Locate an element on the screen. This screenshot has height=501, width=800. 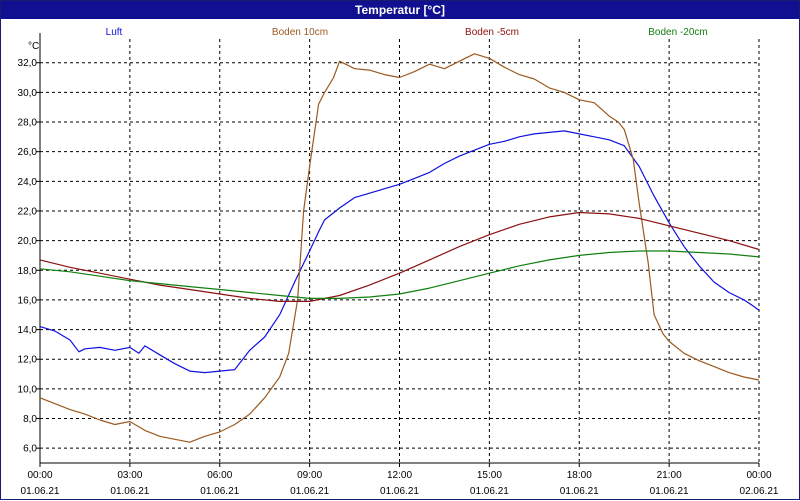
legend-entry: Boden -20cm is located at coordinates (677, 32).